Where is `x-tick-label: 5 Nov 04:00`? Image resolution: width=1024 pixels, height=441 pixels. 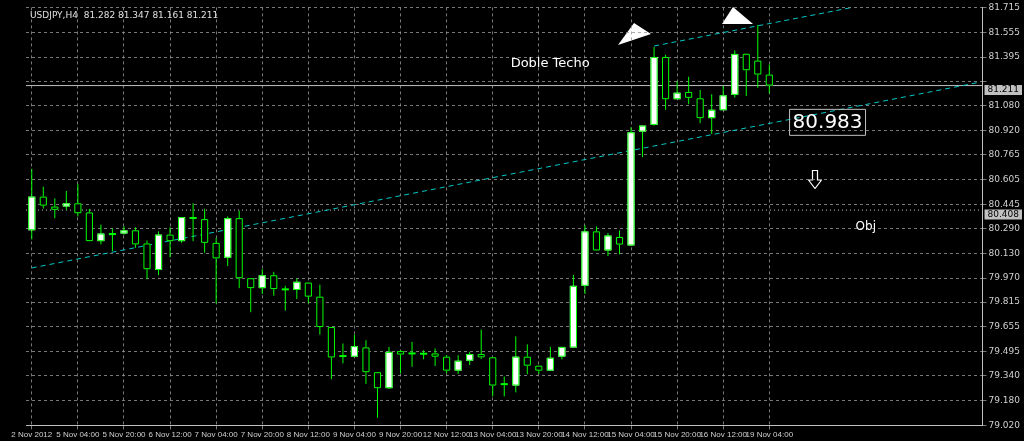
x-tick-label: 5 Nov 04:00 is located at coordinates (78, 435).